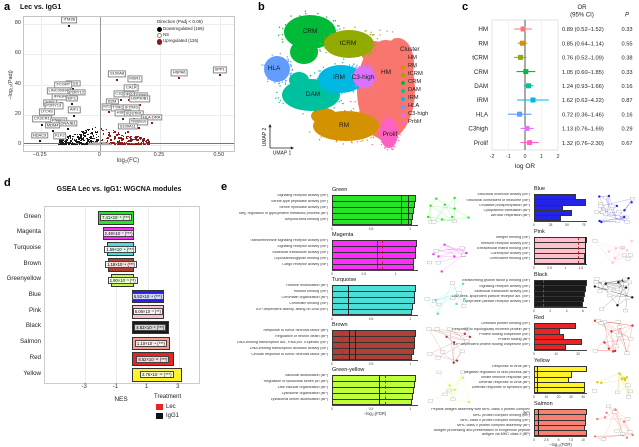 Image resolution: width=639 pixels, height=447 pixels. I want to click on forest-header-ci: (95% CI), so click(582, 16).